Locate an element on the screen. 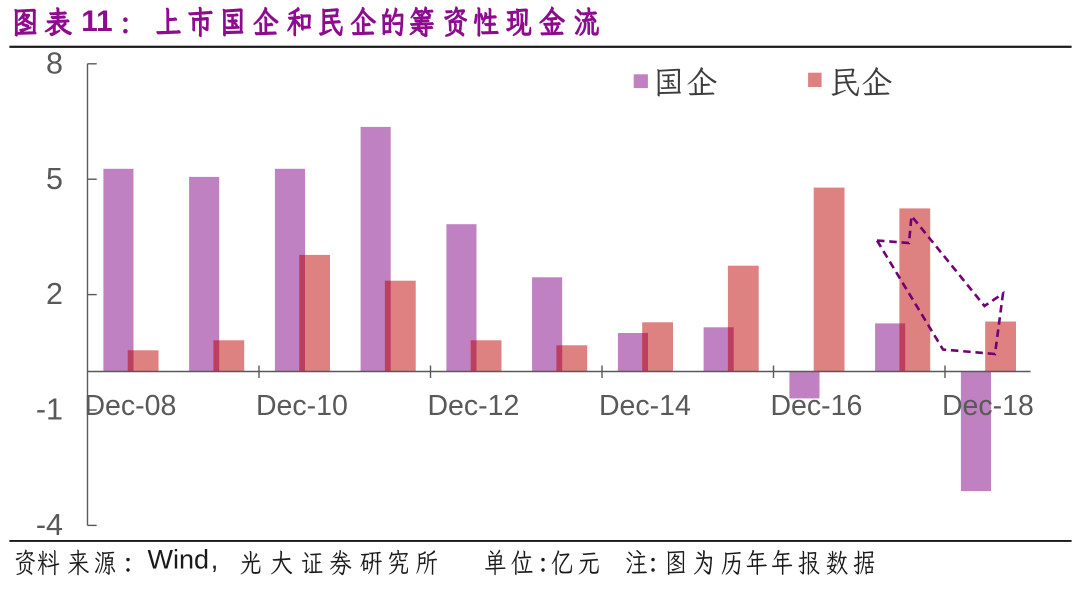 The image size is (1080, 591). svg-text: Dec-16 is located at coordinates (816, 406).